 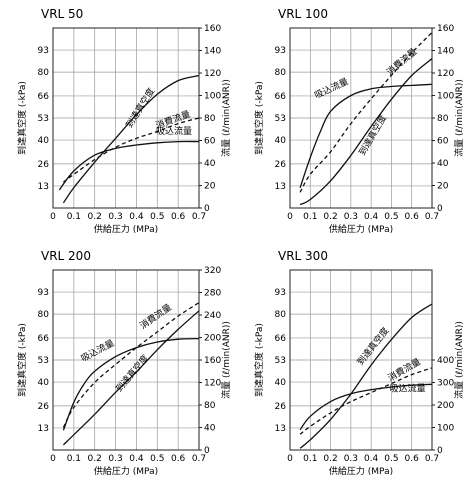 What do you see at coordinates (155, 316) in the screenshot?
I see `series-label: 消費流量` at bounding box center [155, 316].